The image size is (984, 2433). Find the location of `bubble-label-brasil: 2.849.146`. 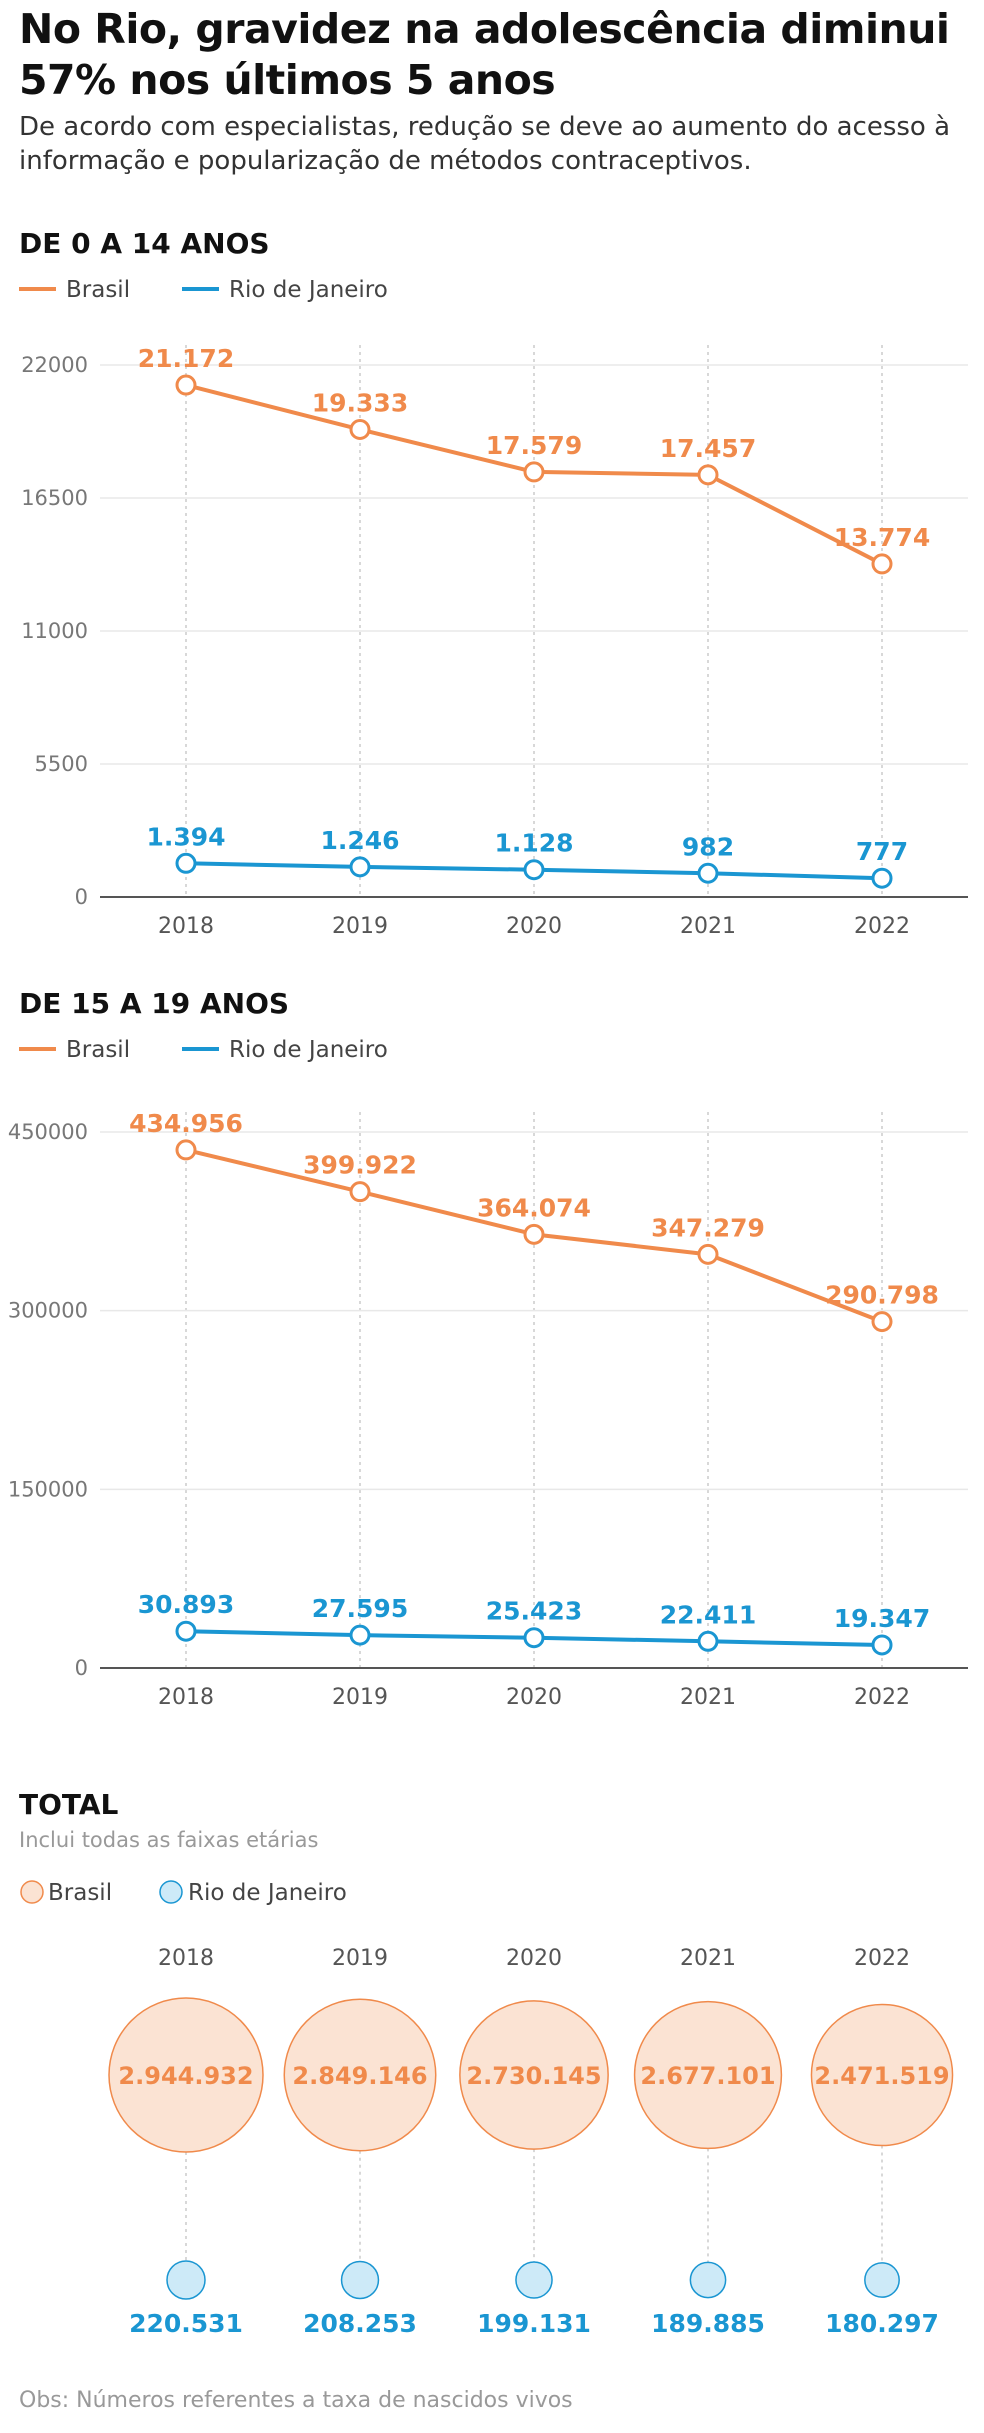

bubble-label-brasil: 2.849.146 is located at coordinates (359, 2076).